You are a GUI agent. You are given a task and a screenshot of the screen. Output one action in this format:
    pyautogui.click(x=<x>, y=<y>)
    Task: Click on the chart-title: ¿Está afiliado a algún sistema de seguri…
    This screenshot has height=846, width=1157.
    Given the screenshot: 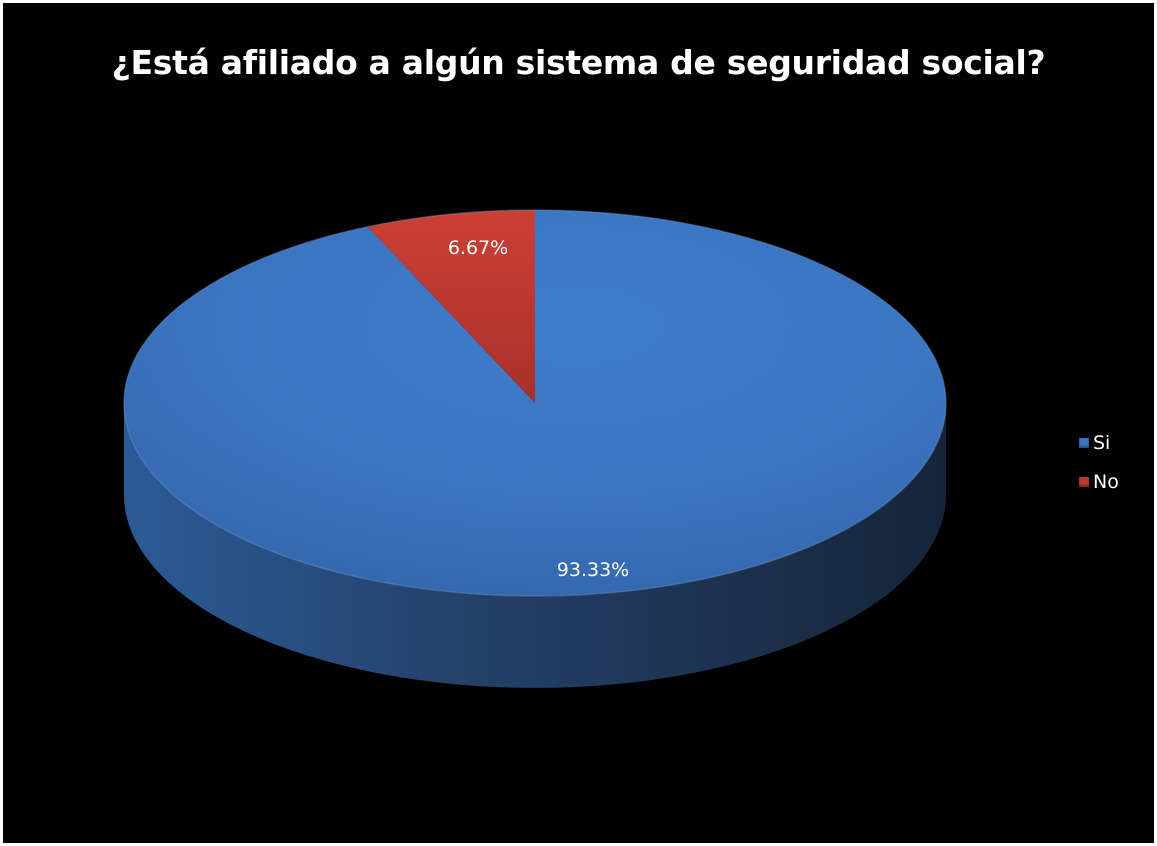 What is the action you would take?
    pyautogui.click(x=578, y=62)
    